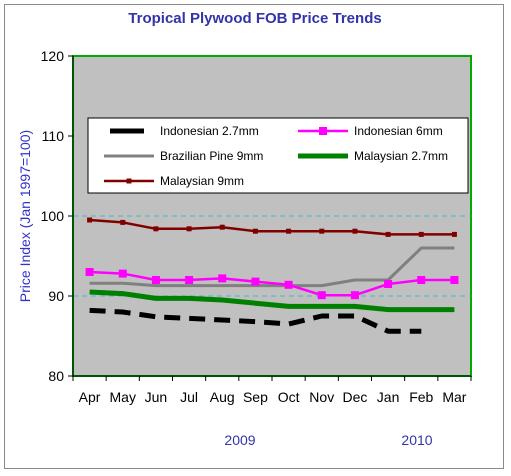 The width and height of the screenshot is (511, 476). I want to click on x-tick-label: Dec, so click(354, 397).